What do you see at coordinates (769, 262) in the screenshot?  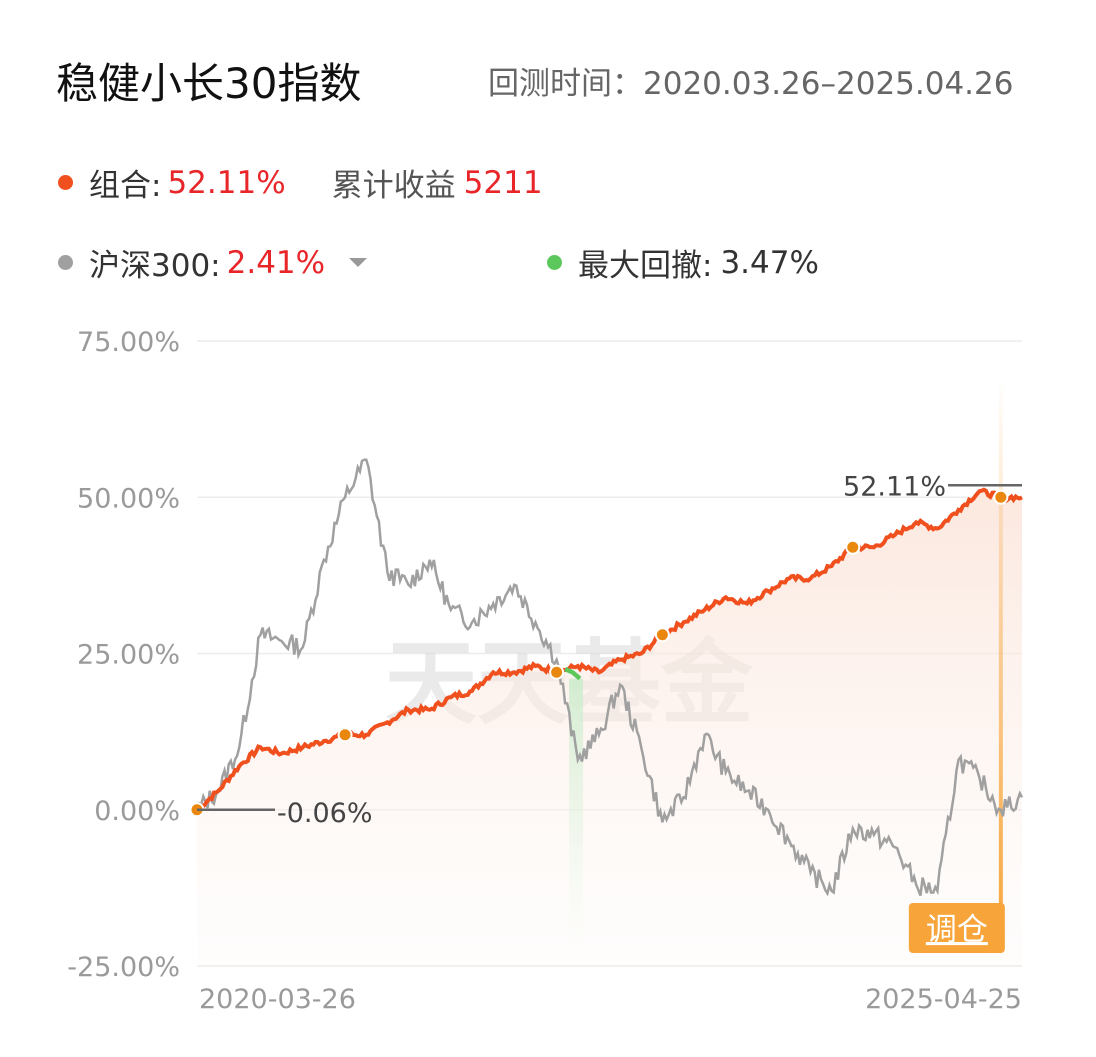 I see `drawdown-value: 3.47%` at bounding box center [769, 262].